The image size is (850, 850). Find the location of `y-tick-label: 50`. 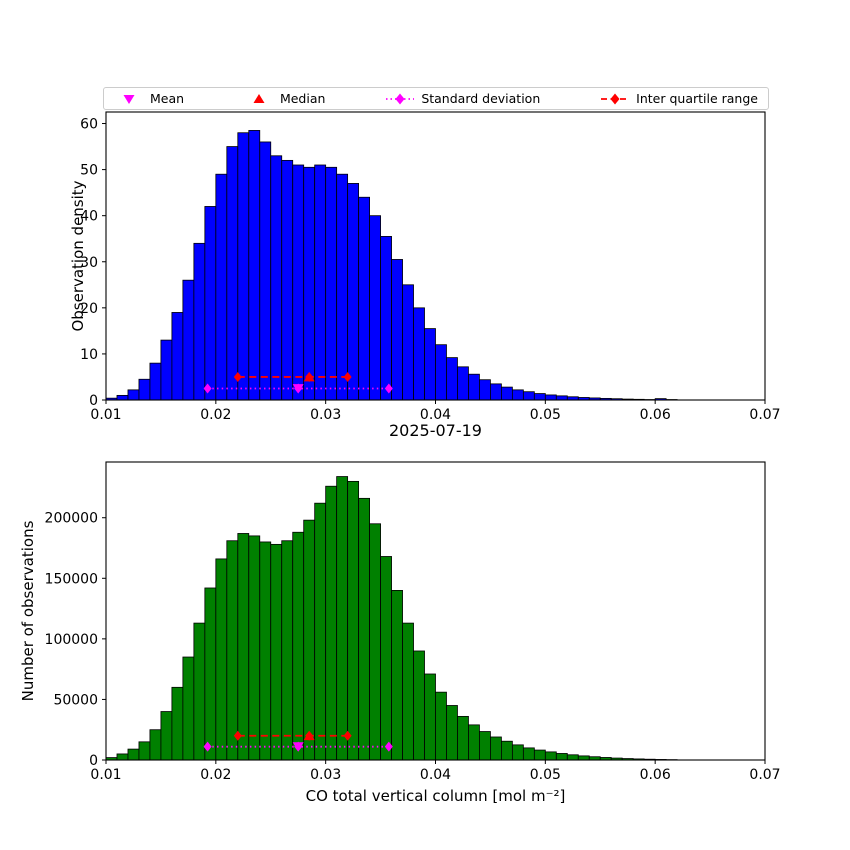

y-tick-label: 50 is located at coordinates (89, 171).